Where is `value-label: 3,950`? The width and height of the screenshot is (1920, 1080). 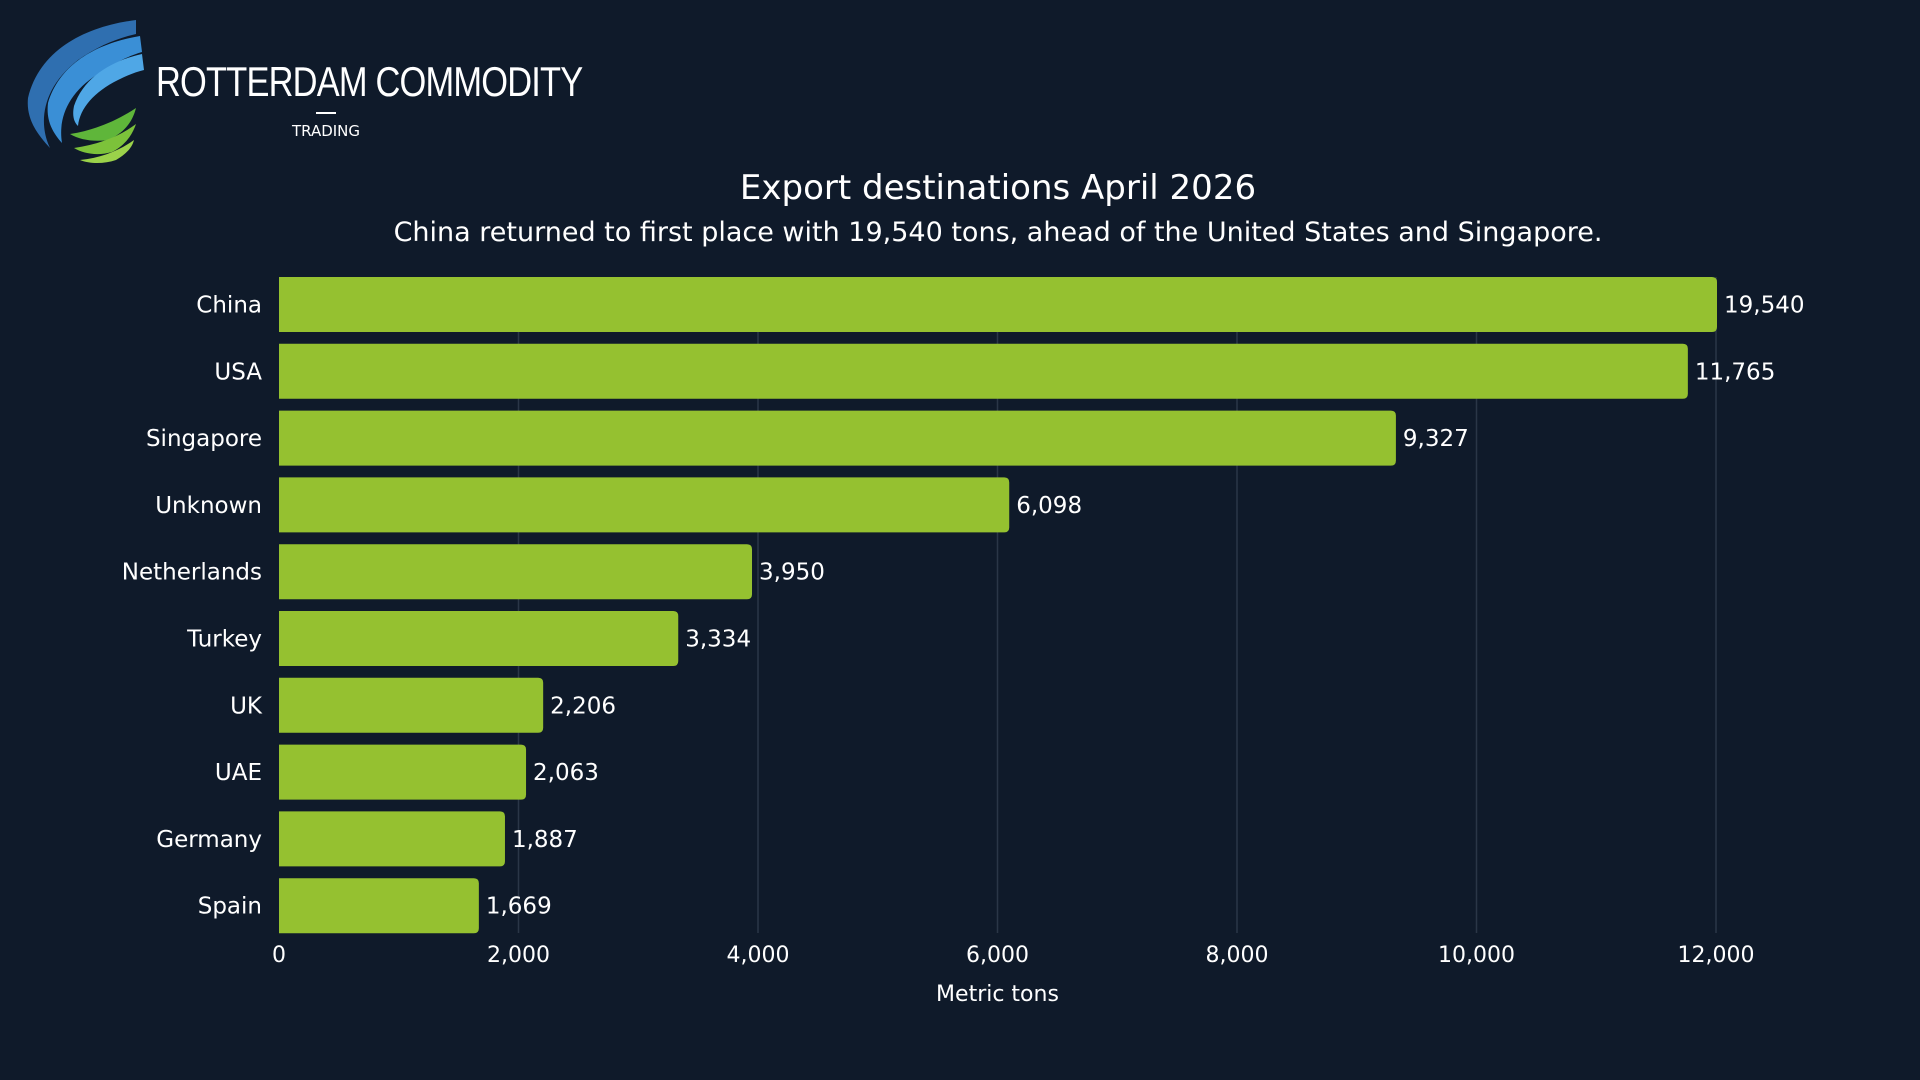
value-label: 3,950 is located at coordinates (792, 573).